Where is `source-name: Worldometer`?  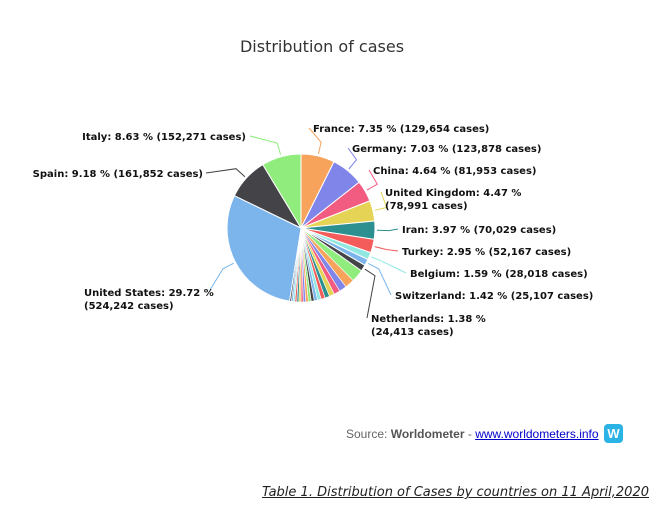
source-name: Worldometer is located at coordinates (427, 434).